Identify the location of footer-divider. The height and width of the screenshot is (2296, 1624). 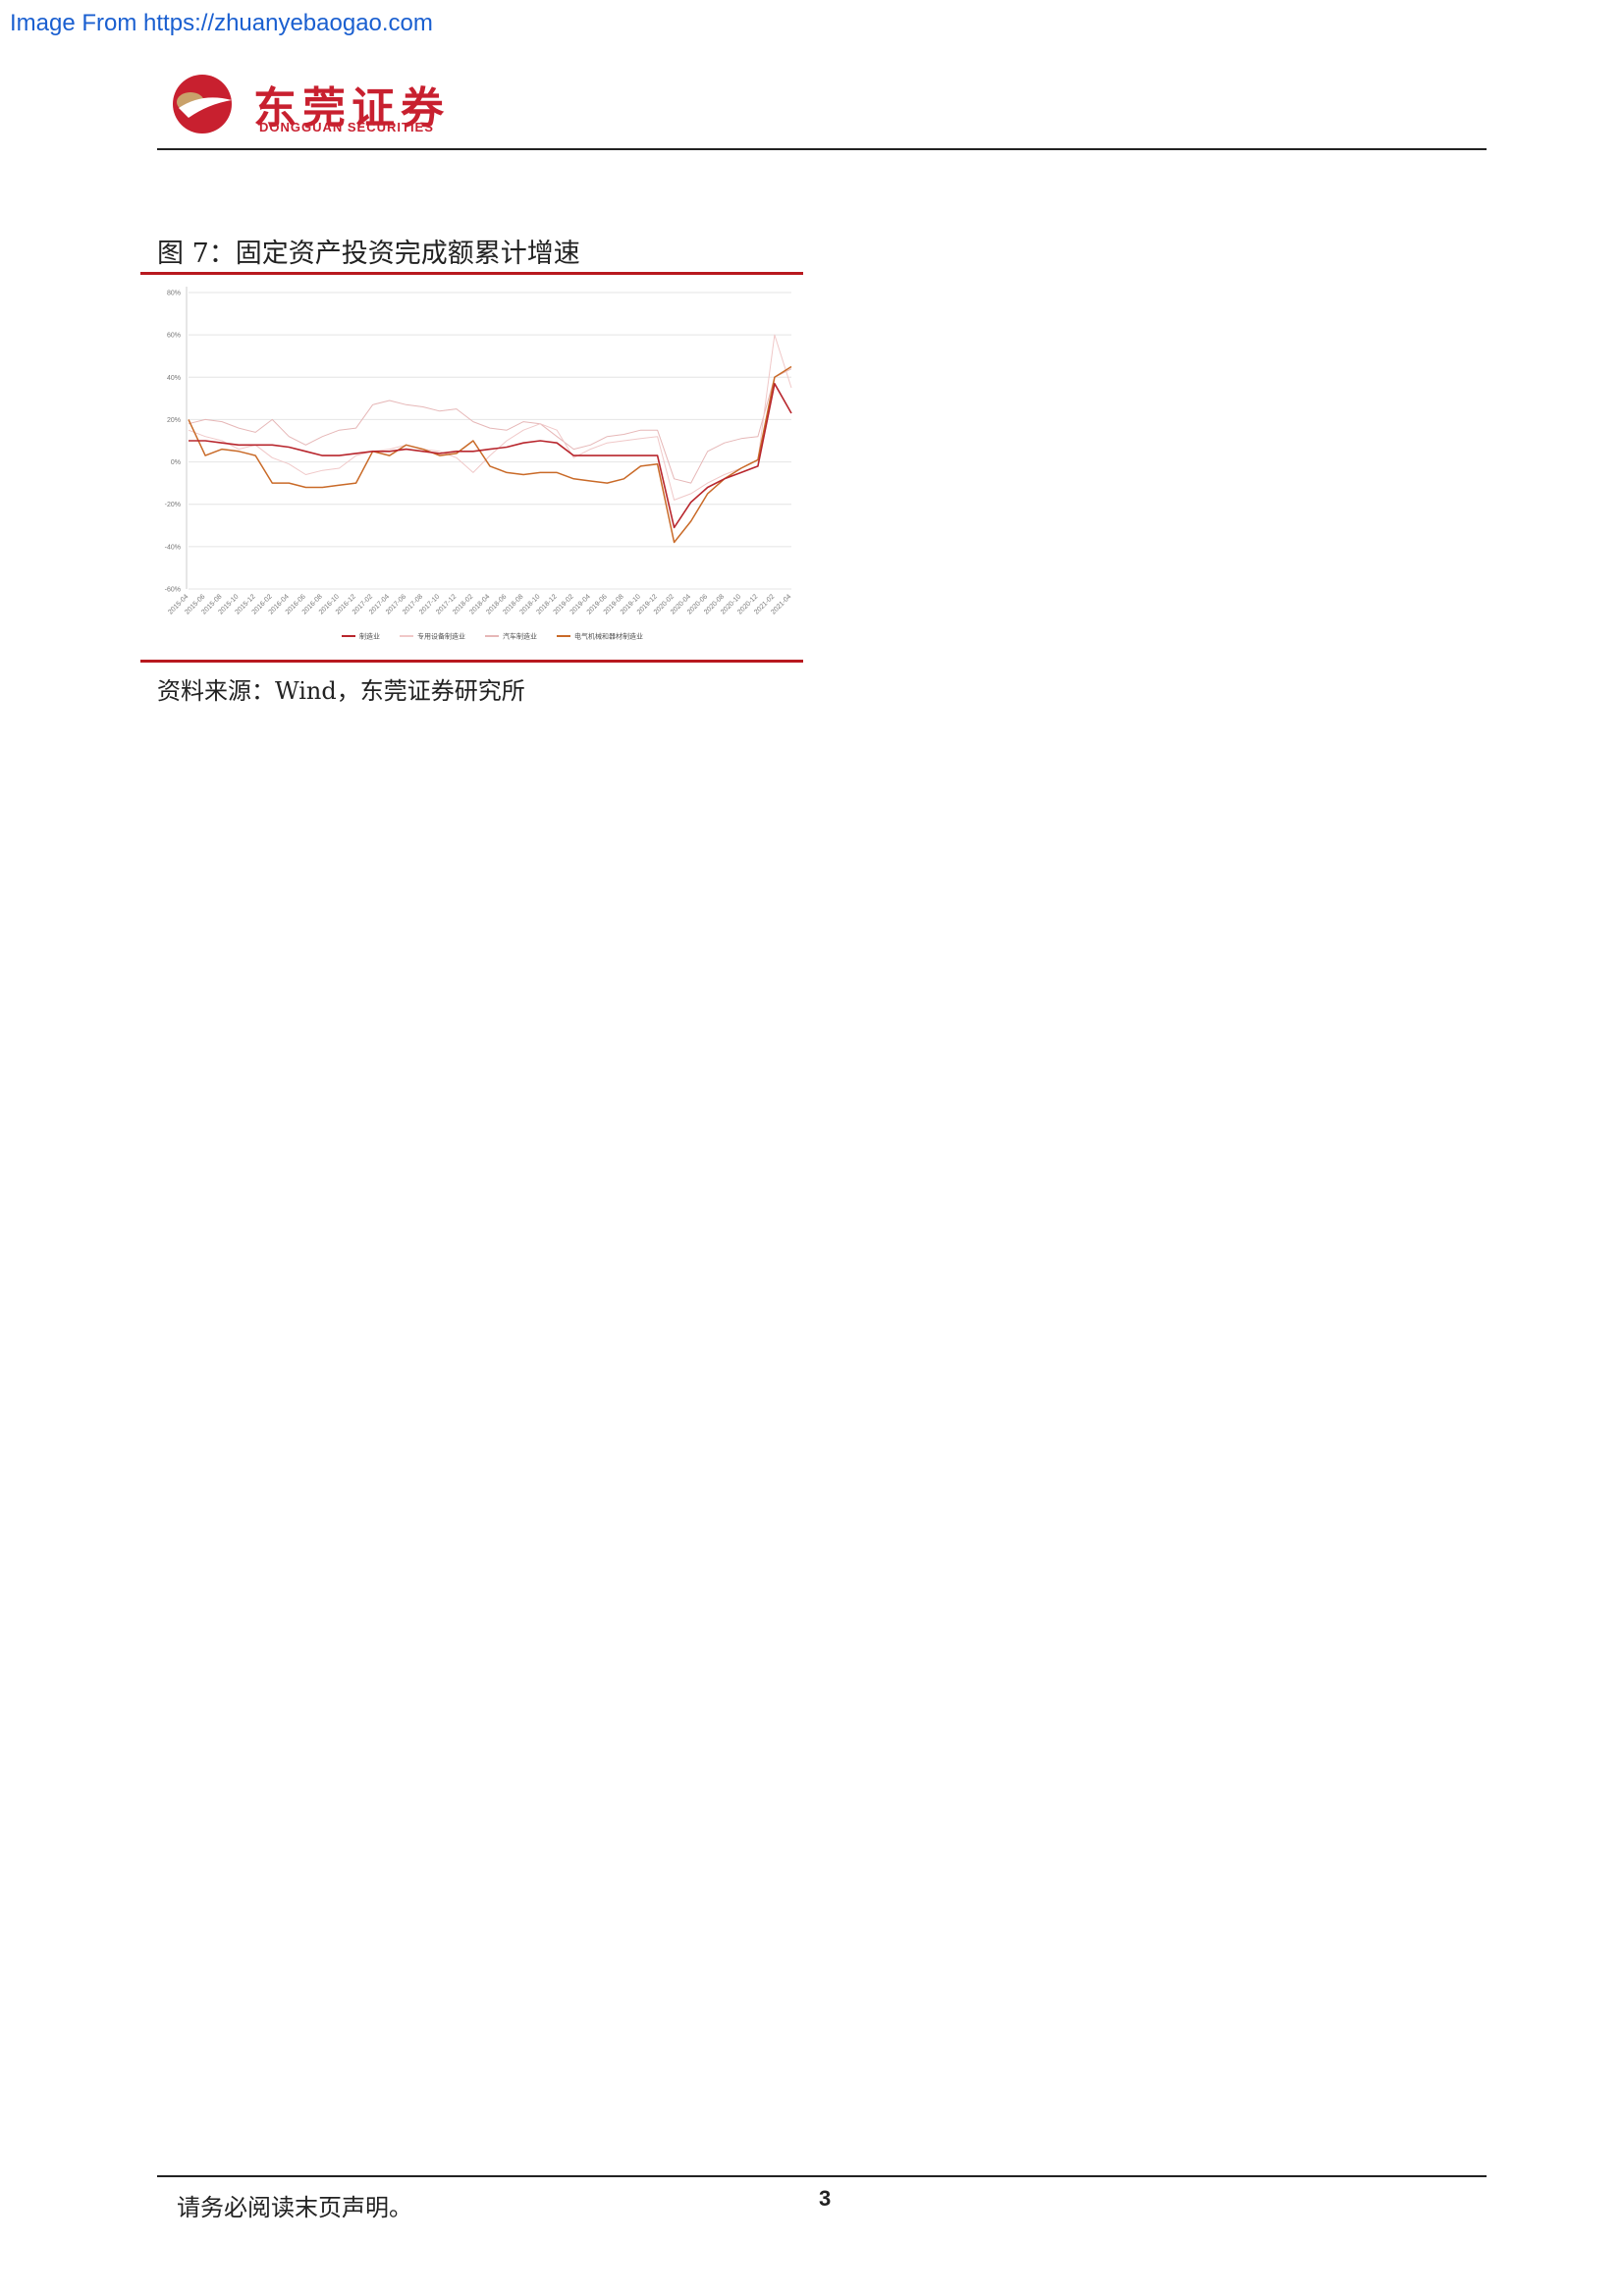
(822, 2176).